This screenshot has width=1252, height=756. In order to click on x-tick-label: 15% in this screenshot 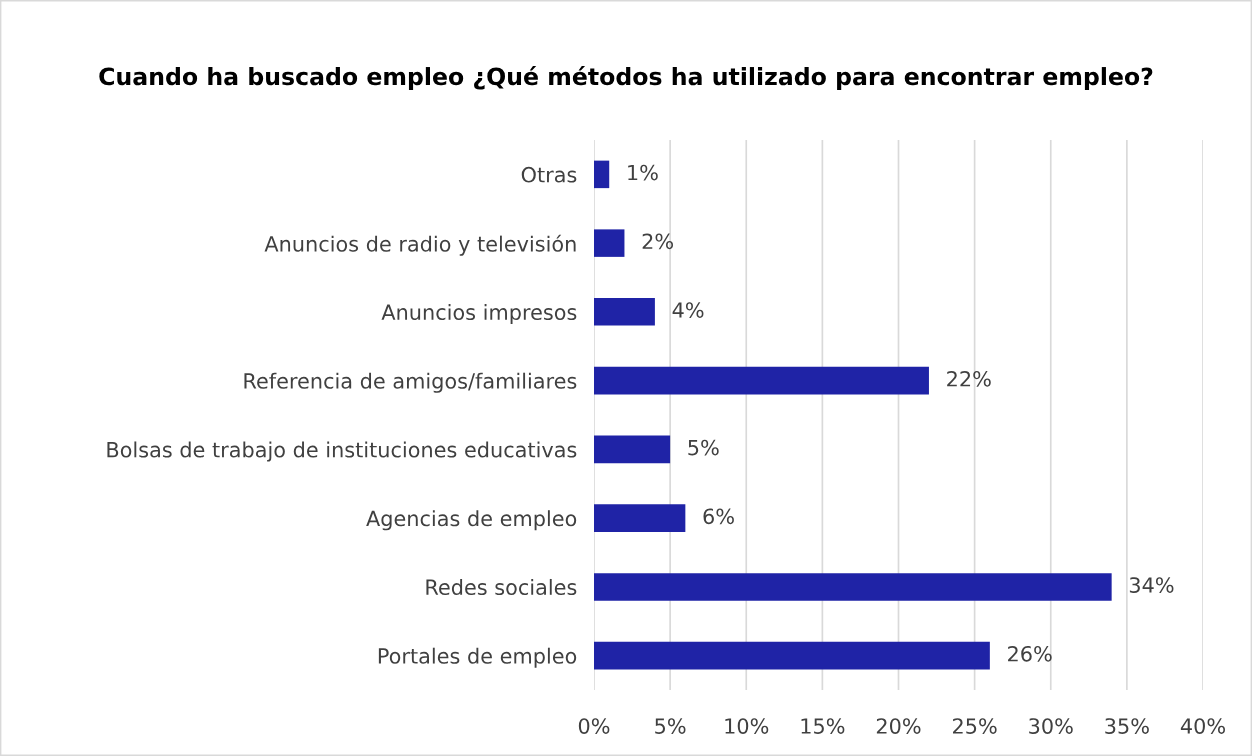, I will do `click(823, 726)`.